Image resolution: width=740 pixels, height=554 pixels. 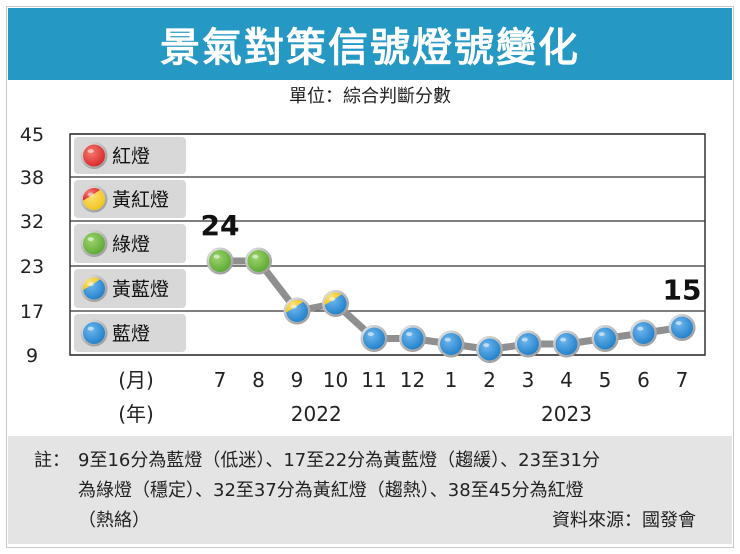 What do you see at coordinates (370, 48) in the screenshot?
I see `chart-title: 景氣對策信號燈號變化` at bounding box center [370, 48].